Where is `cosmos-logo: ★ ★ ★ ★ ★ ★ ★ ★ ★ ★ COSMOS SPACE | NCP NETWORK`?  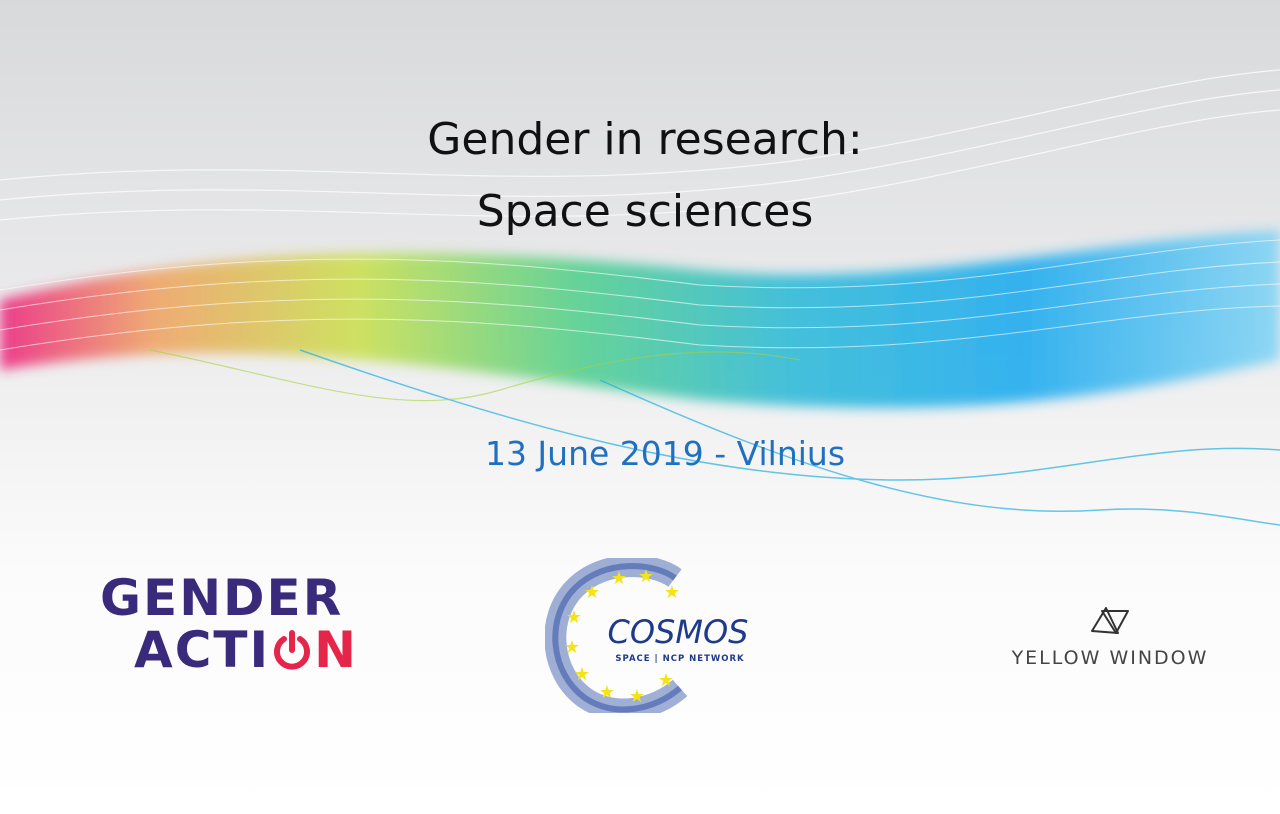
cosmos-logo: ★ ★ ★ ★ ★ ★ ★ ★ ★ ★ COSMOS SPACE | NCP NETWORK is located at coordinates (649, 638).